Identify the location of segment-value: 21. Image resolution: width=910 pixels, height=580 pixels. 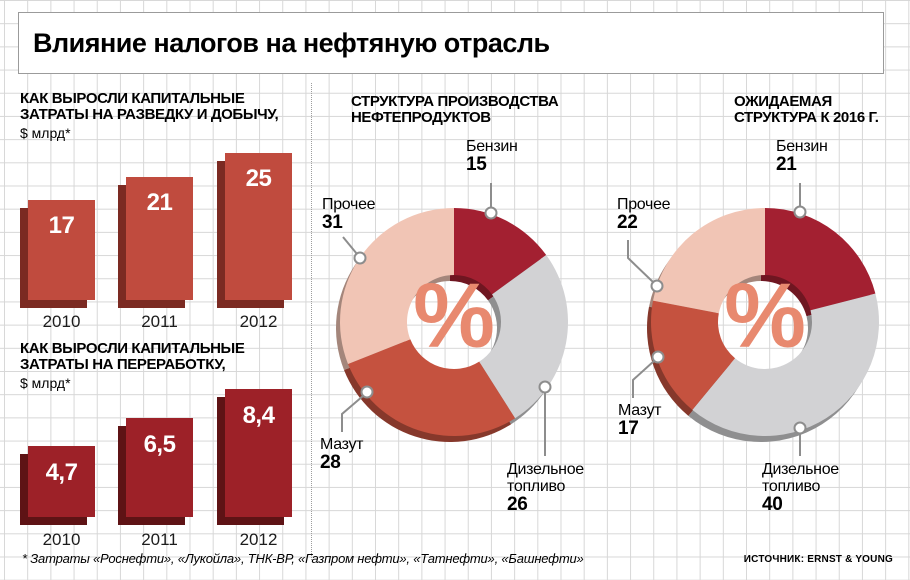
(786, 164).